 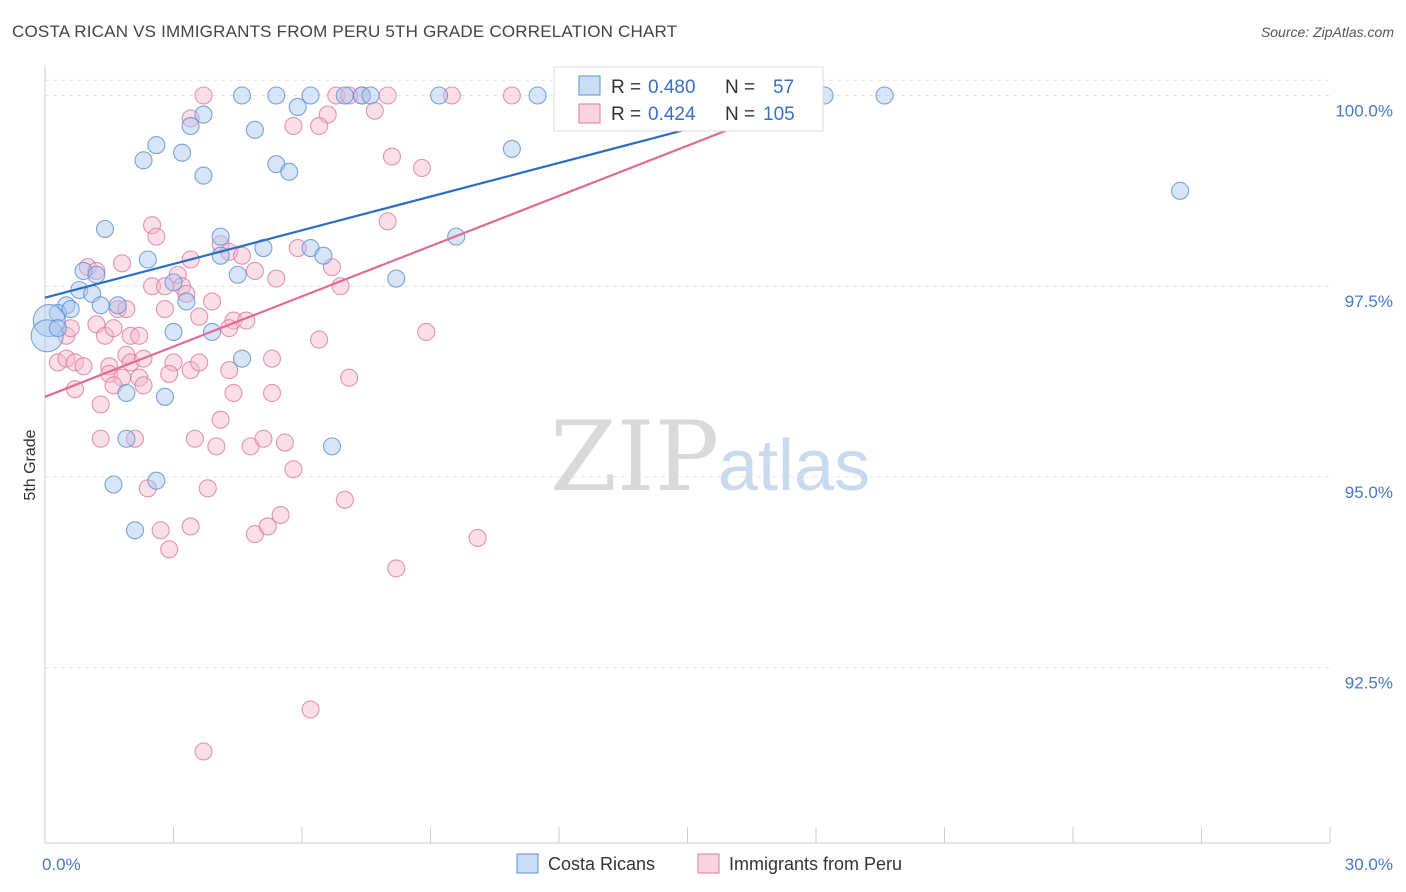 I want to click on source-label: Source: ZipAtlas.com, so click(x=1327, y=32).